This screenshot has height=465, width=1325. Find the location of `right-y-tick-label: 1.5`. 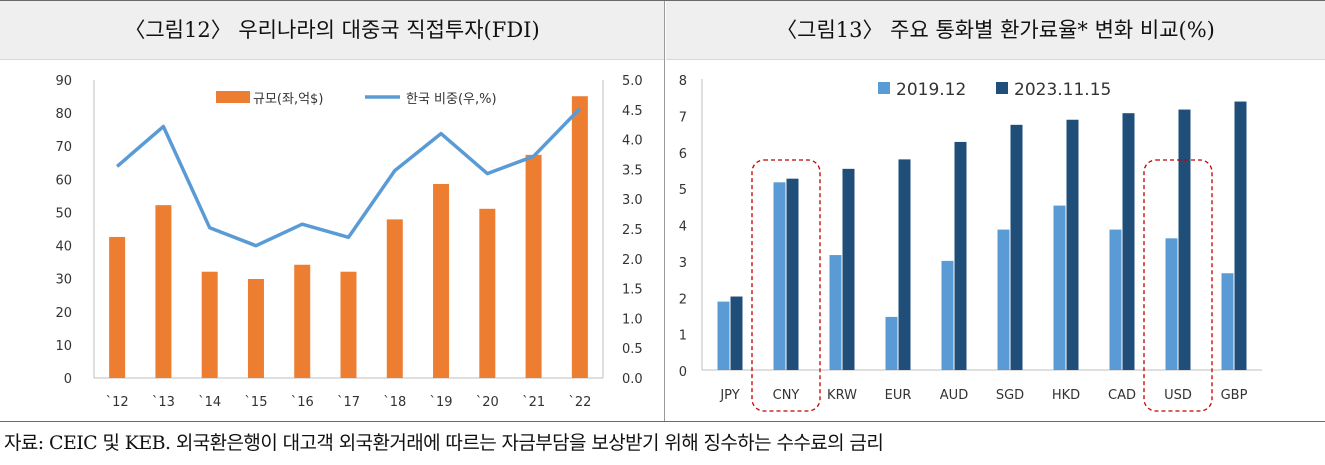

right-y-tick-label: 1.5 is located at coordinates (632, 290).